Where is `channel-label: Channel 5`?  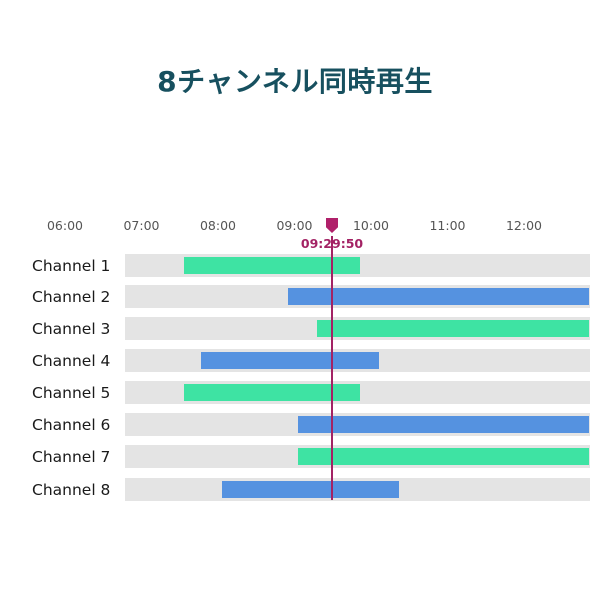 channel-label: Channel 5 is located at coordinates (71, 393).